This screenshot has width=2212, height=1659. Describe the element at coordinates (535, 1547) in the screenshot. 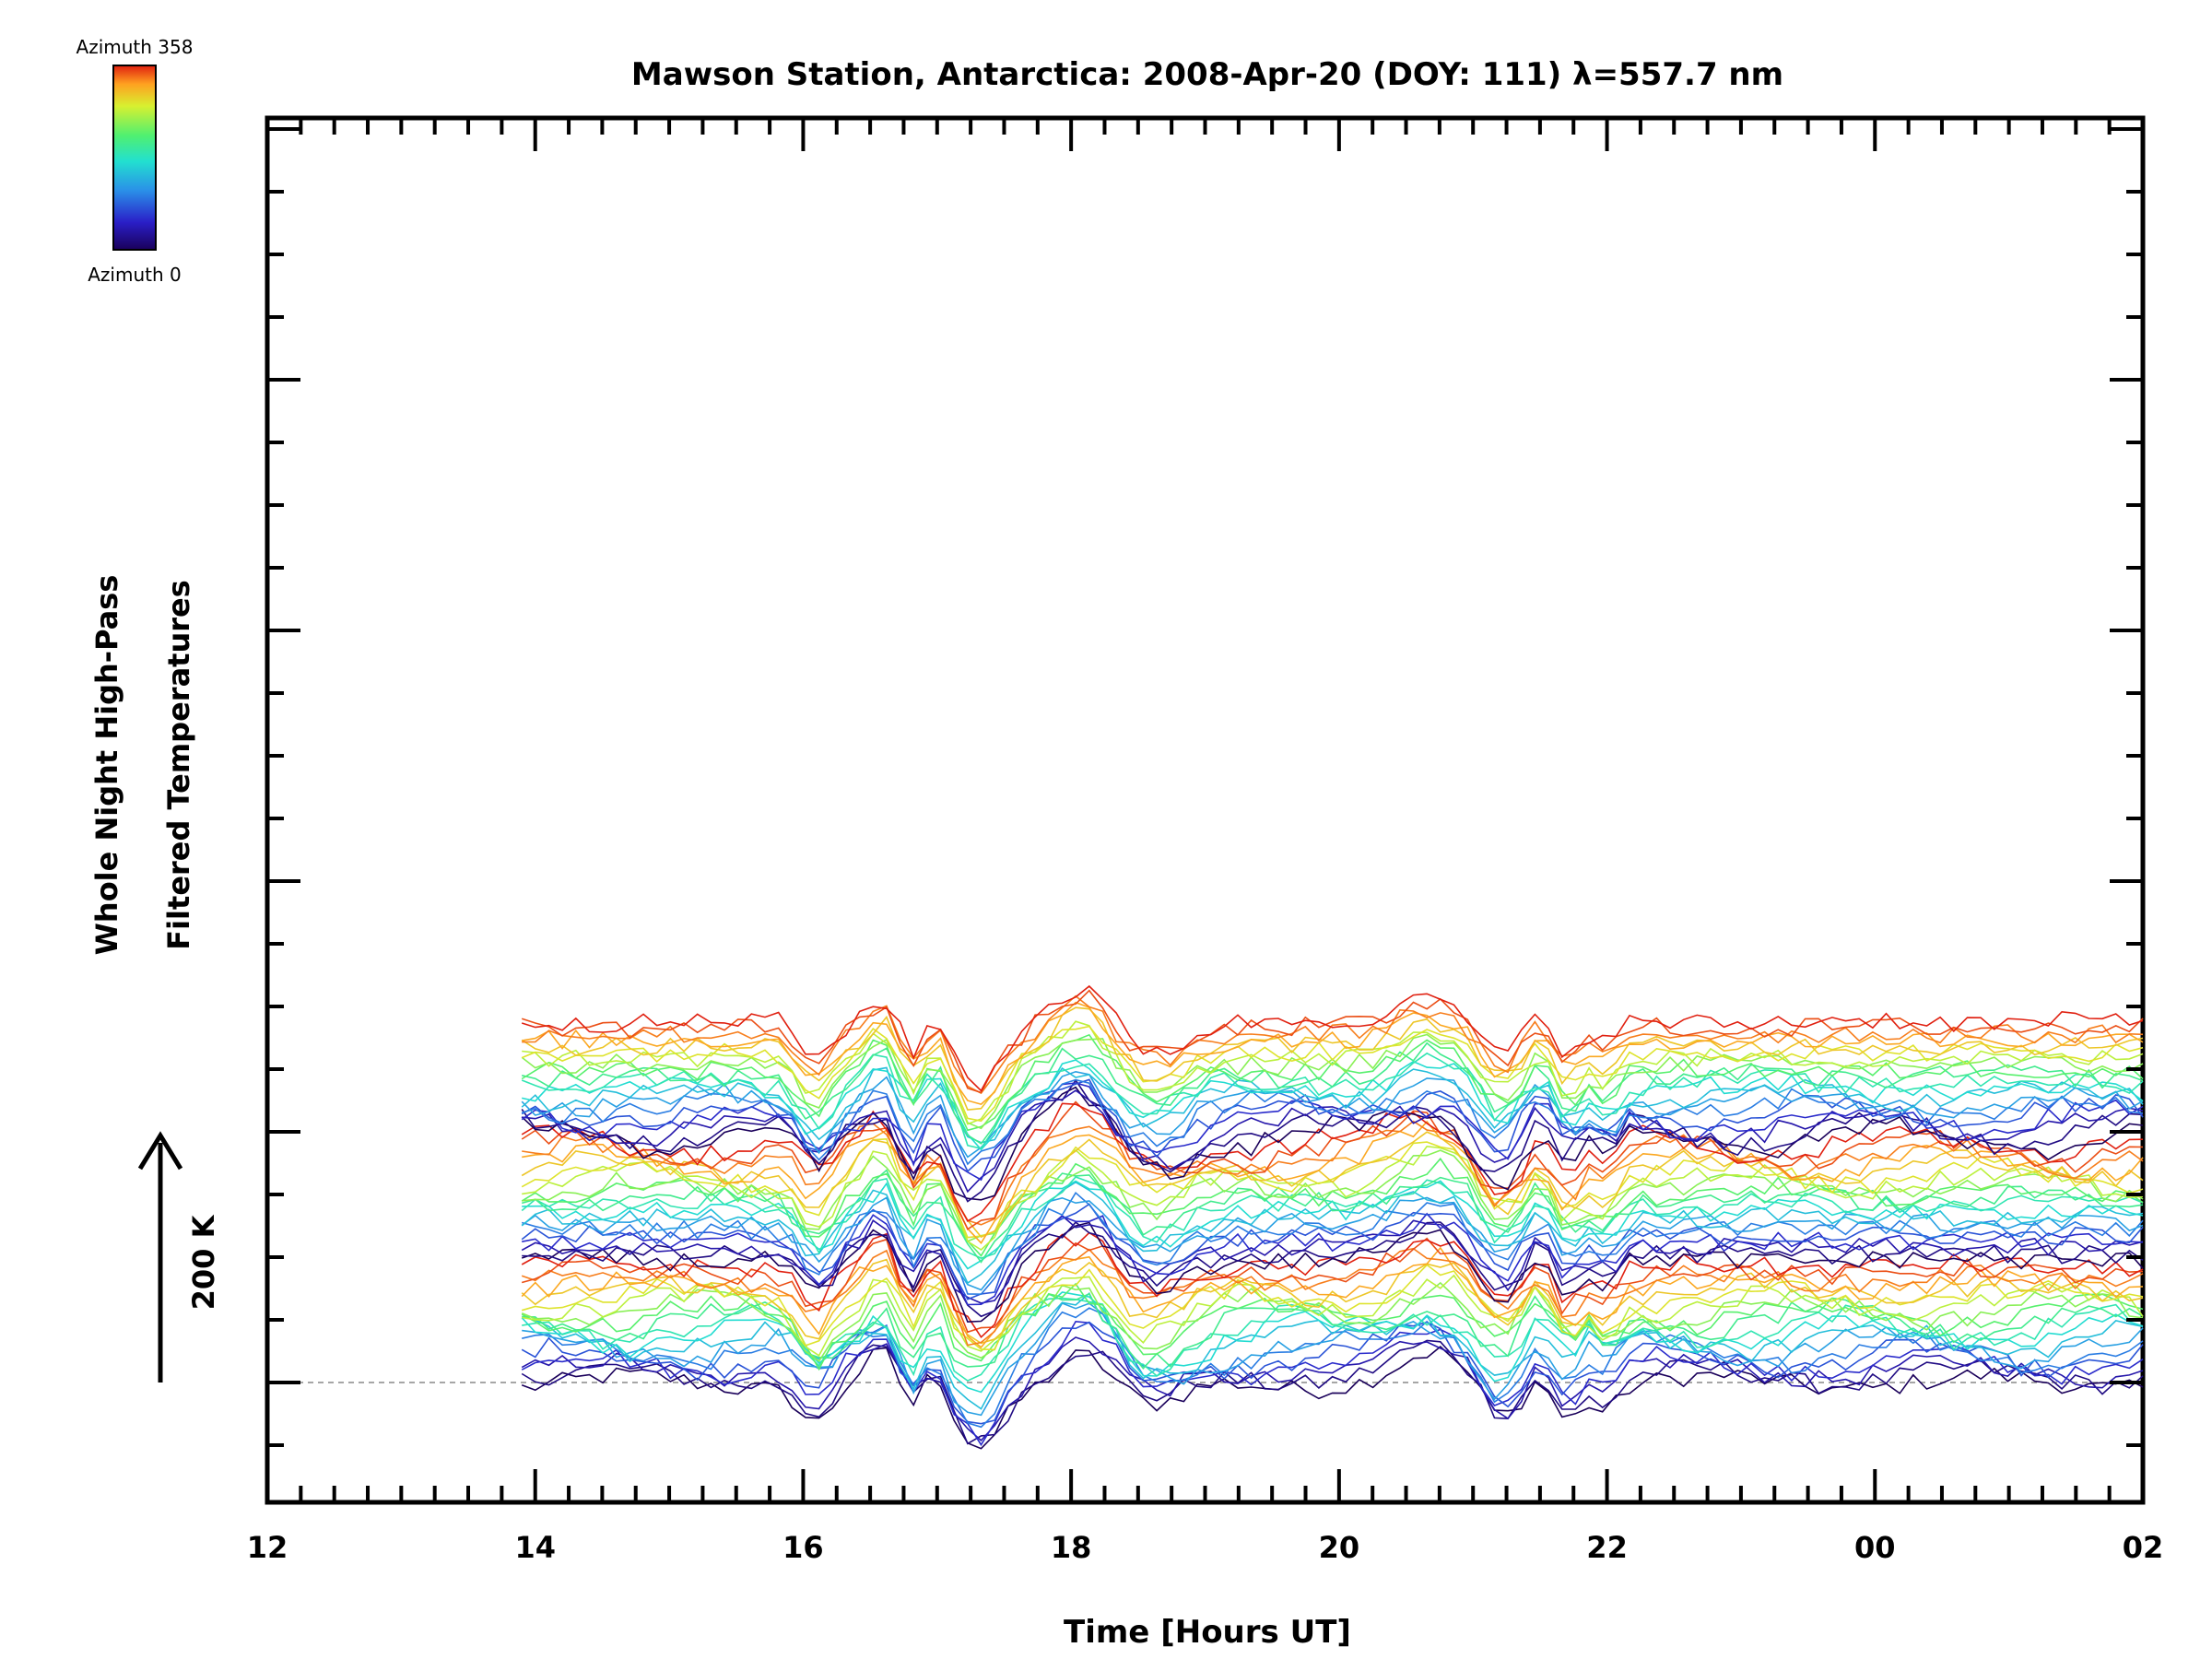

I see `x-tick-label: 14` at that location.